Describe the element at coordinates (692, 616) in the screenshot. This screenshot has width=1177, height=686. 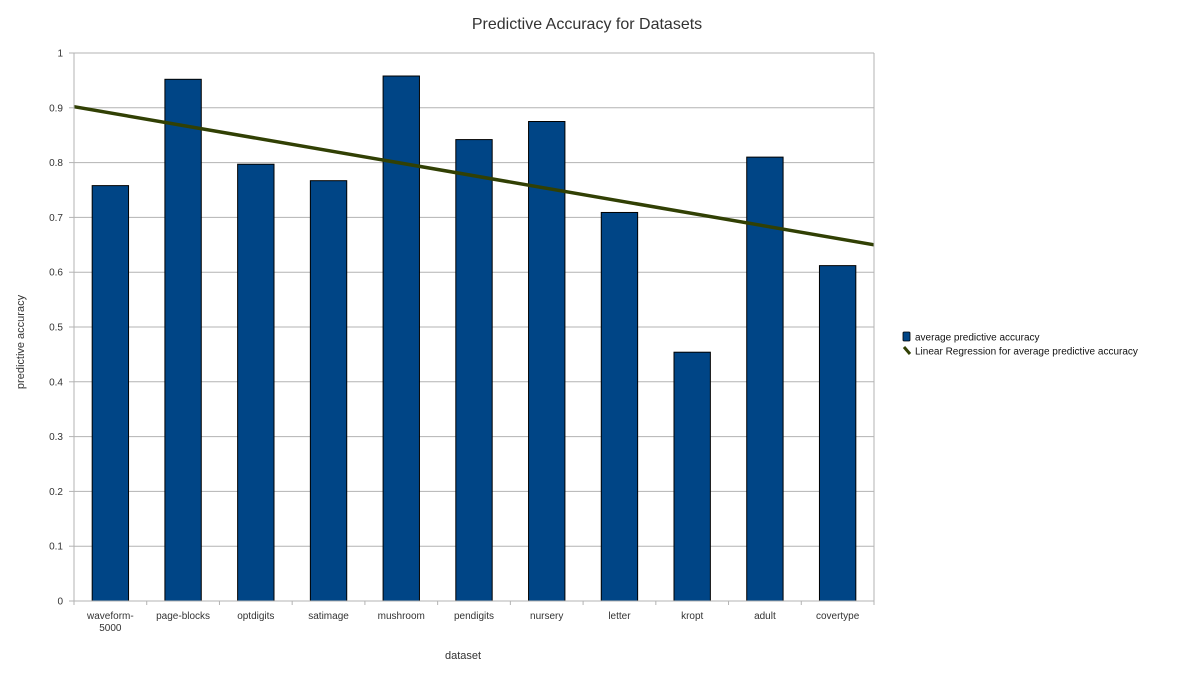
I see `x-tick-label: kropt` at that location.